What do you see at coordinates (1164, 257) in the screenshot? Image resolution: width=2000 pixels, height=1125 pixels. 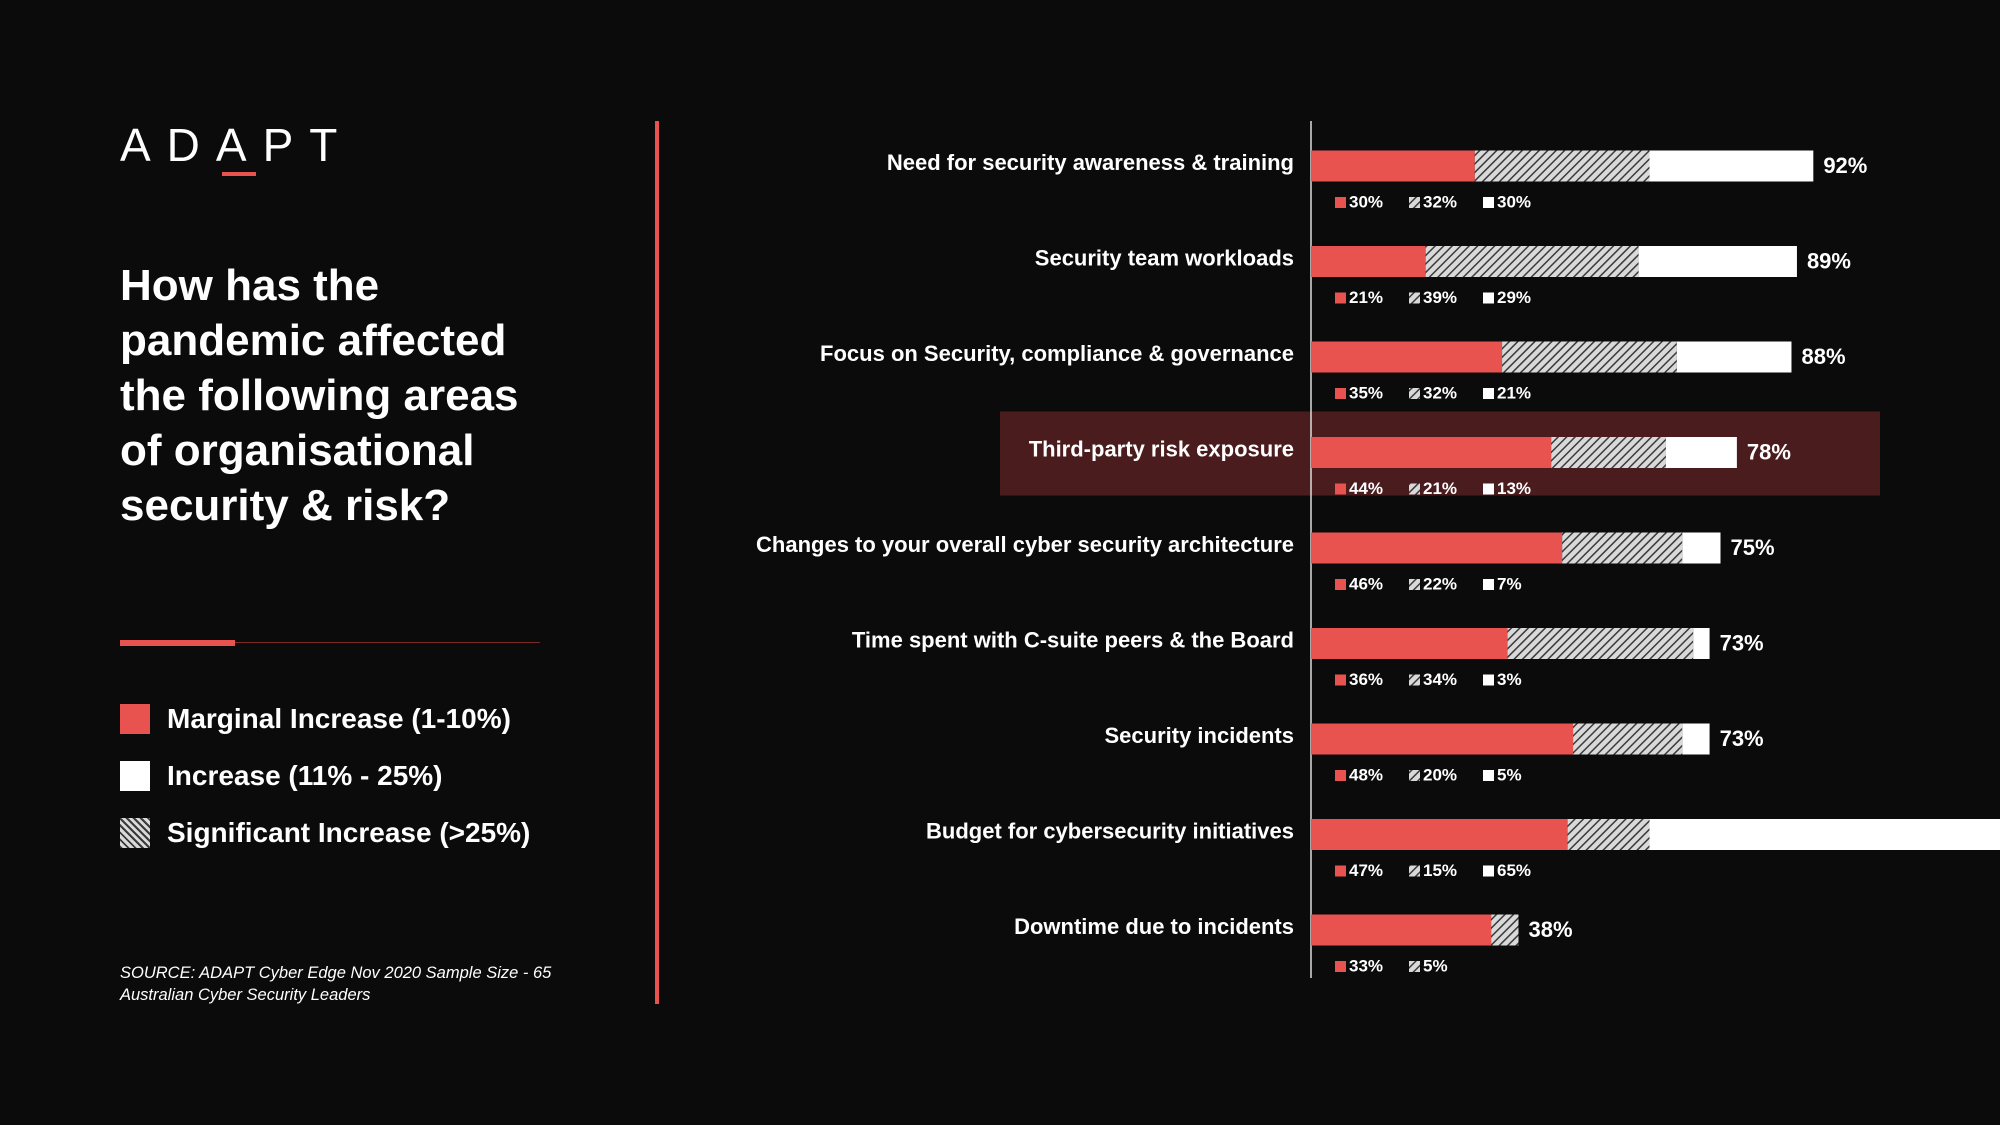 I see `category-label: Security team workloads` at bounding box center [1164, 257].